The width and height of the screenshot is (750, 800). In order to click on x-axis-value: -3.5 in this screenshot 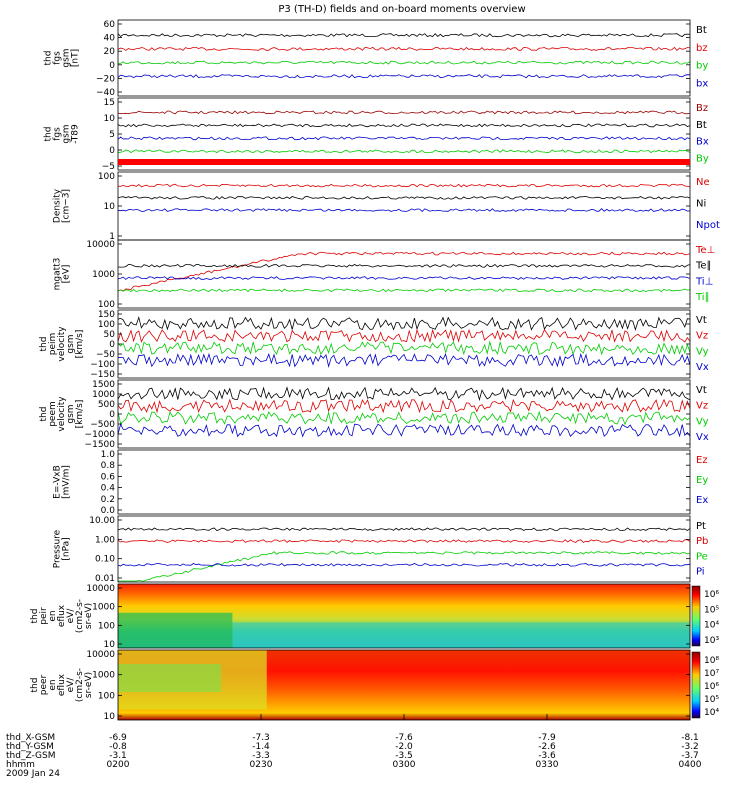, I will do `click(404, 756)`.